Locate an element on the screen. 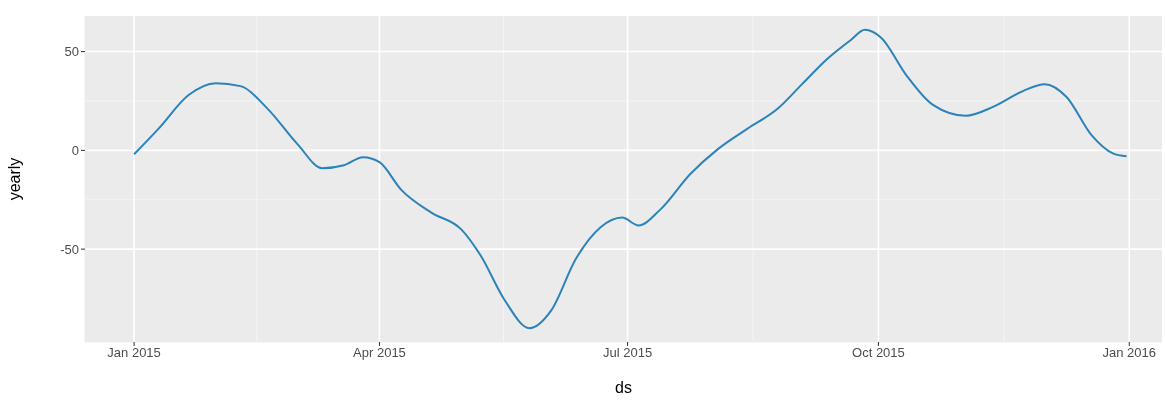 Image resolution: width=1165 pixels, height=403 pixels. y-axis-title: yearly is located at coordinates (14, 179).